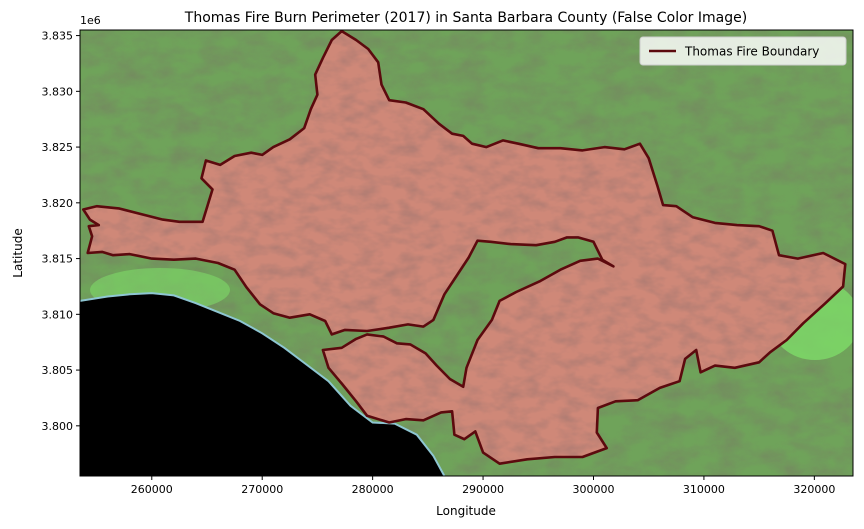  I want to click on x-tick-label: 290000, so click(483, 489).